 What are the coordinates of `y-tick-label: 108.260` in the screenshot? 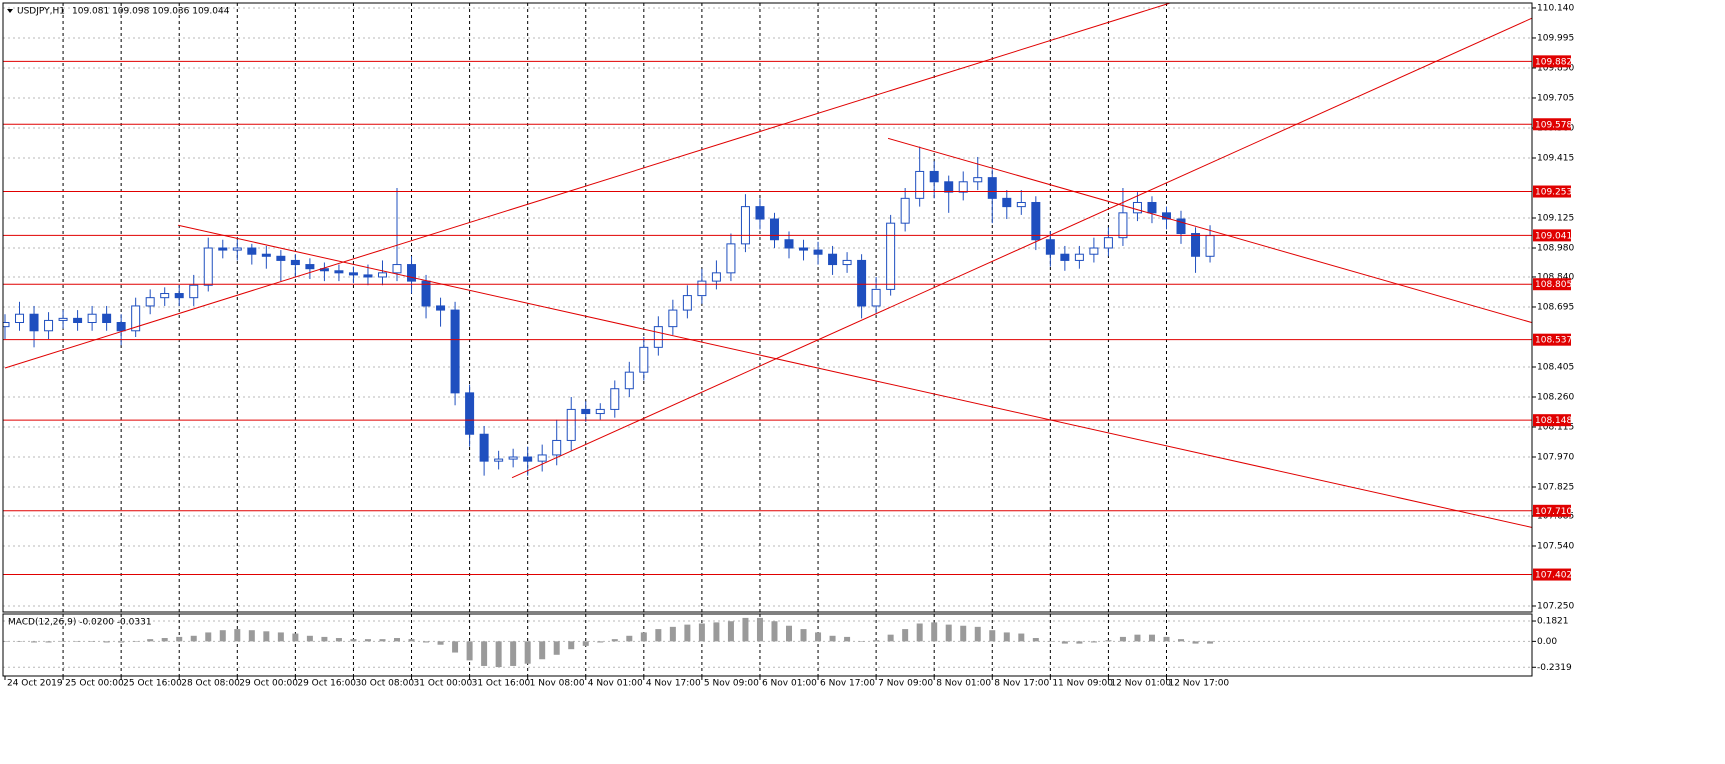 It's located at (1555, 397).